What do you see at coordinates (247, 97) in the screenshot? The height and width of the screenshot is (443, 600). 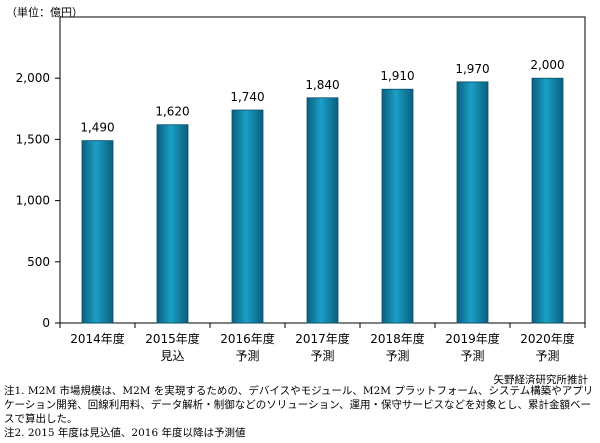 I see `data-label: 1,740` at bounding box center [247, 97].